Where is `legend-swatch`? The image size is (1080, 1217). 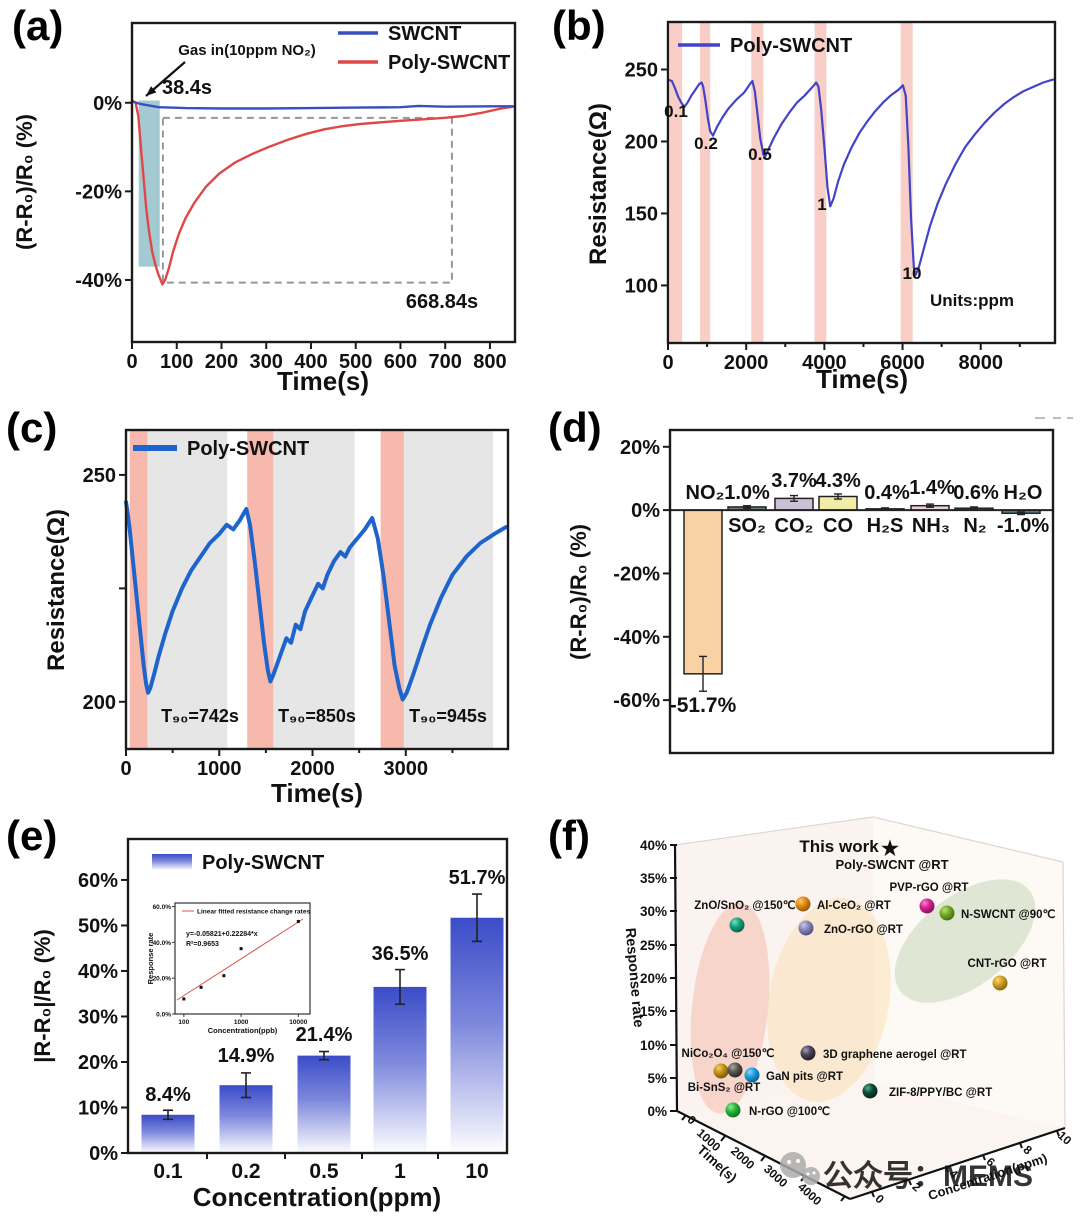 legend-swatch is located at coordinates (172, 862).